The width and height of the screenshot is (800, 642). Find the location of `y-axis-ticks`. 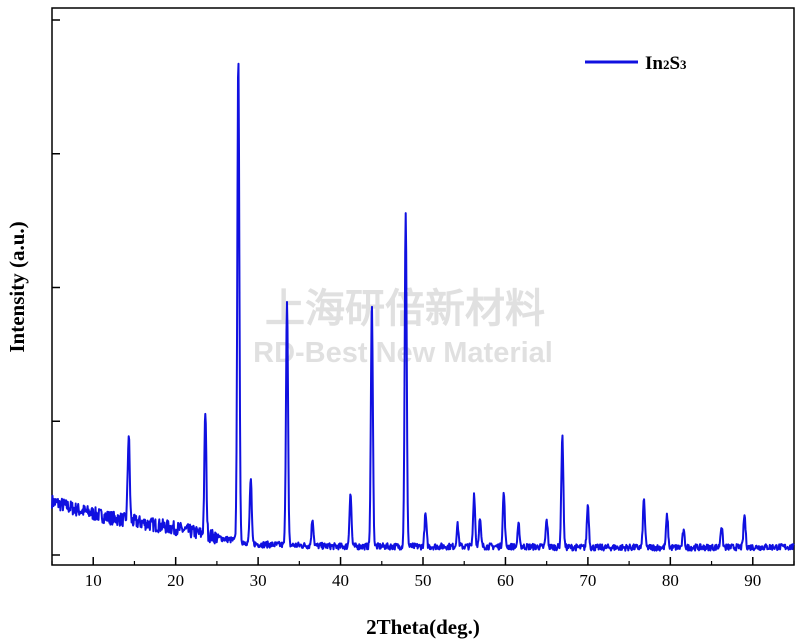

y-axis-ticks is located at coordinates (56, 287).